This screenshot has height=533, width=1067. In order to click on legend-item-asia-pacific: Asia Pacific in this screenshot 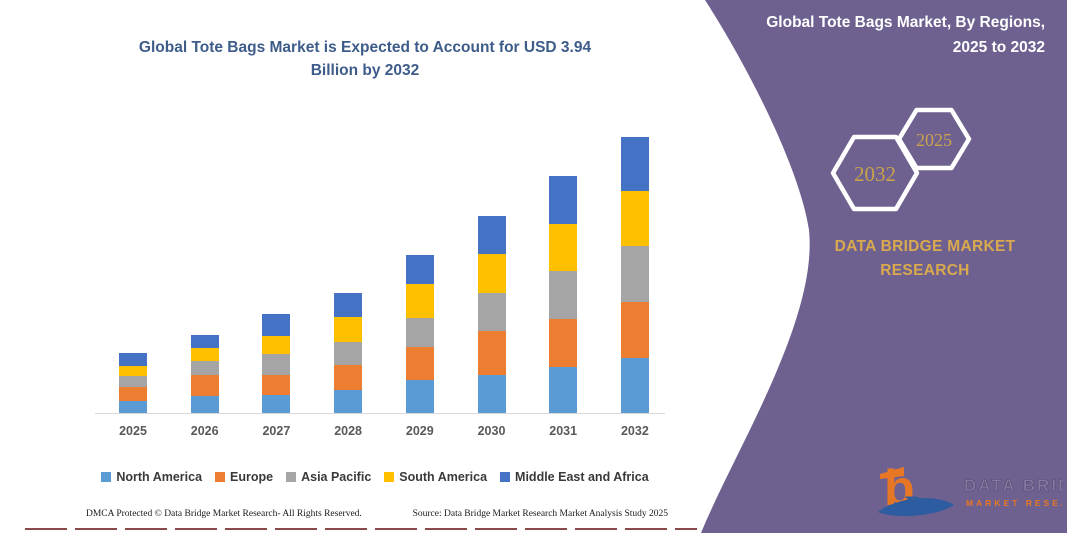, I will do `click(328, 477)`.